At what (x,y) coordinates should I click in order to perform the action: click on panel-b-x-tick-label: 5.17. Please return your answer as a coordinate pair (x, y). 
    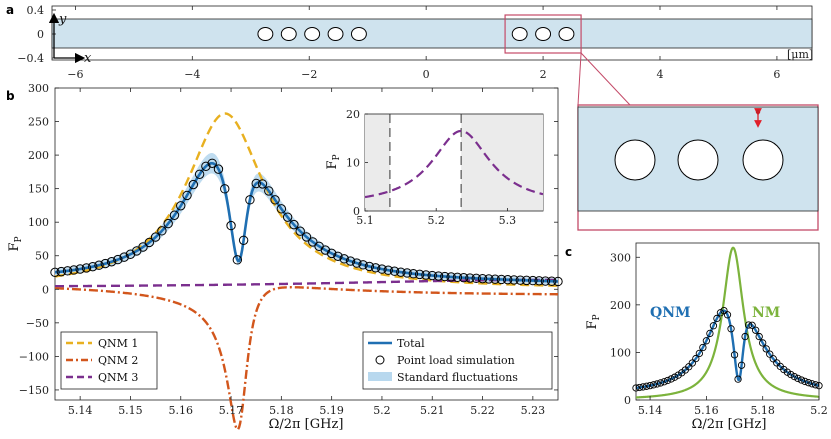
    Looking at the image, I should click on (231, 410).